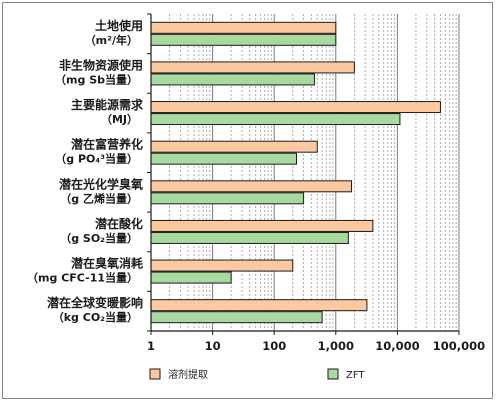 This screenshot has height=403, width=497. Describe the element at coordinates (188, 374) in the screenshot. I see `legend-label: 溶剂提取` at that location.